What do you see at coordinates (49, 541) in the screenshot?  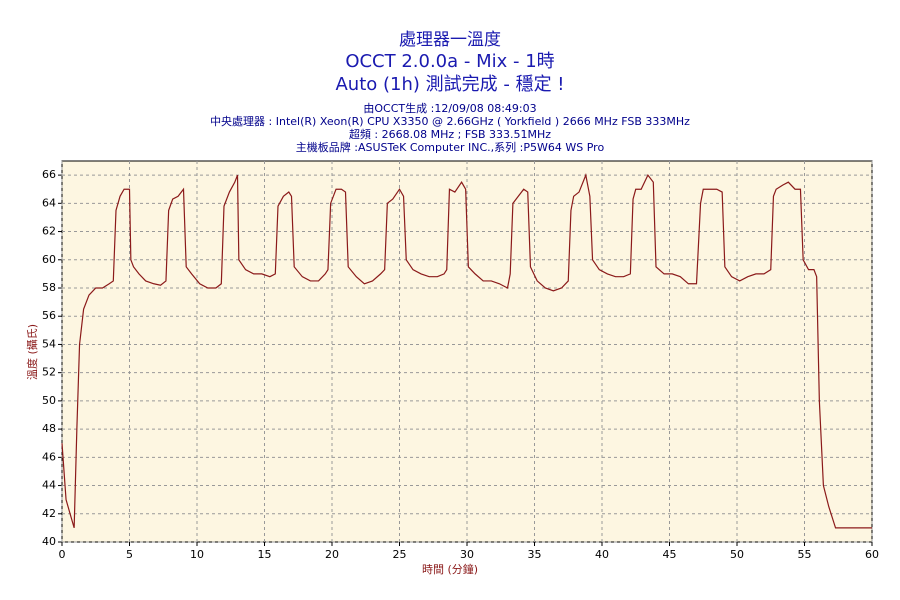 I see `y-tick-label: 40` at bounding box center [49, 541].